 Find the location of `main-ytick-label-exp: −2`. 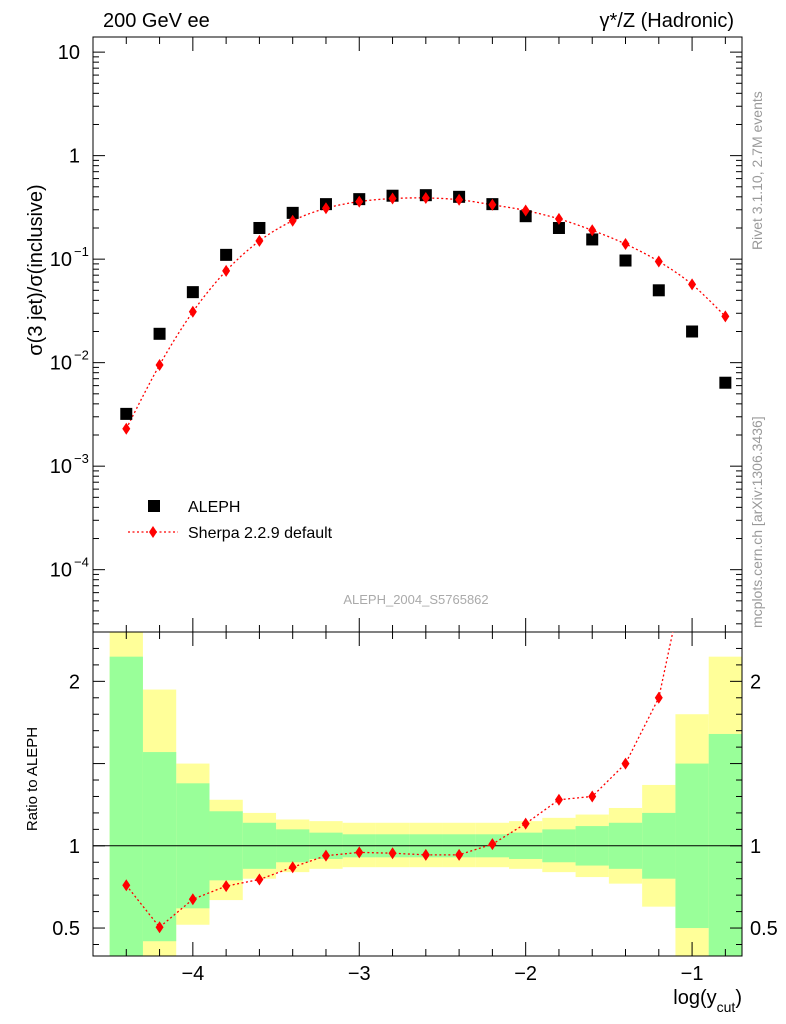

main-ytick-label-exp: −2 is located at coordinates (81, 355).